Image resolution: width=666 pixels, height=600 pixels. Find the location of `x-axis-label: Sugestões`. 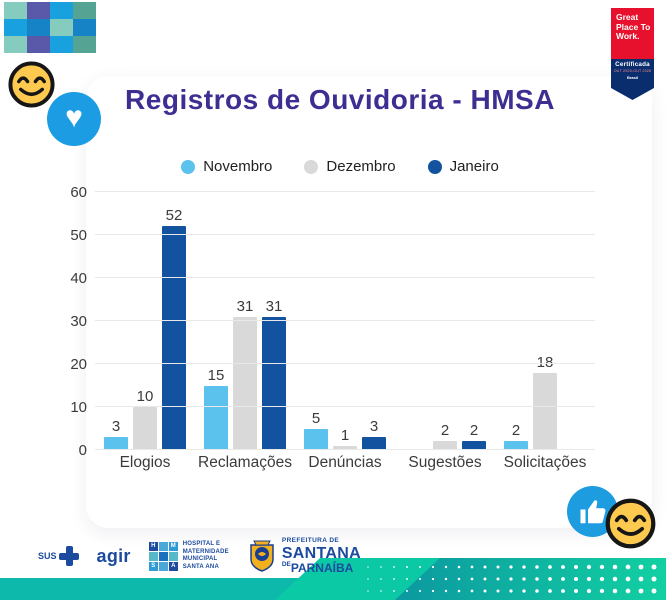

x-axis-label: Sugestões is located at coordinates (445, 462).